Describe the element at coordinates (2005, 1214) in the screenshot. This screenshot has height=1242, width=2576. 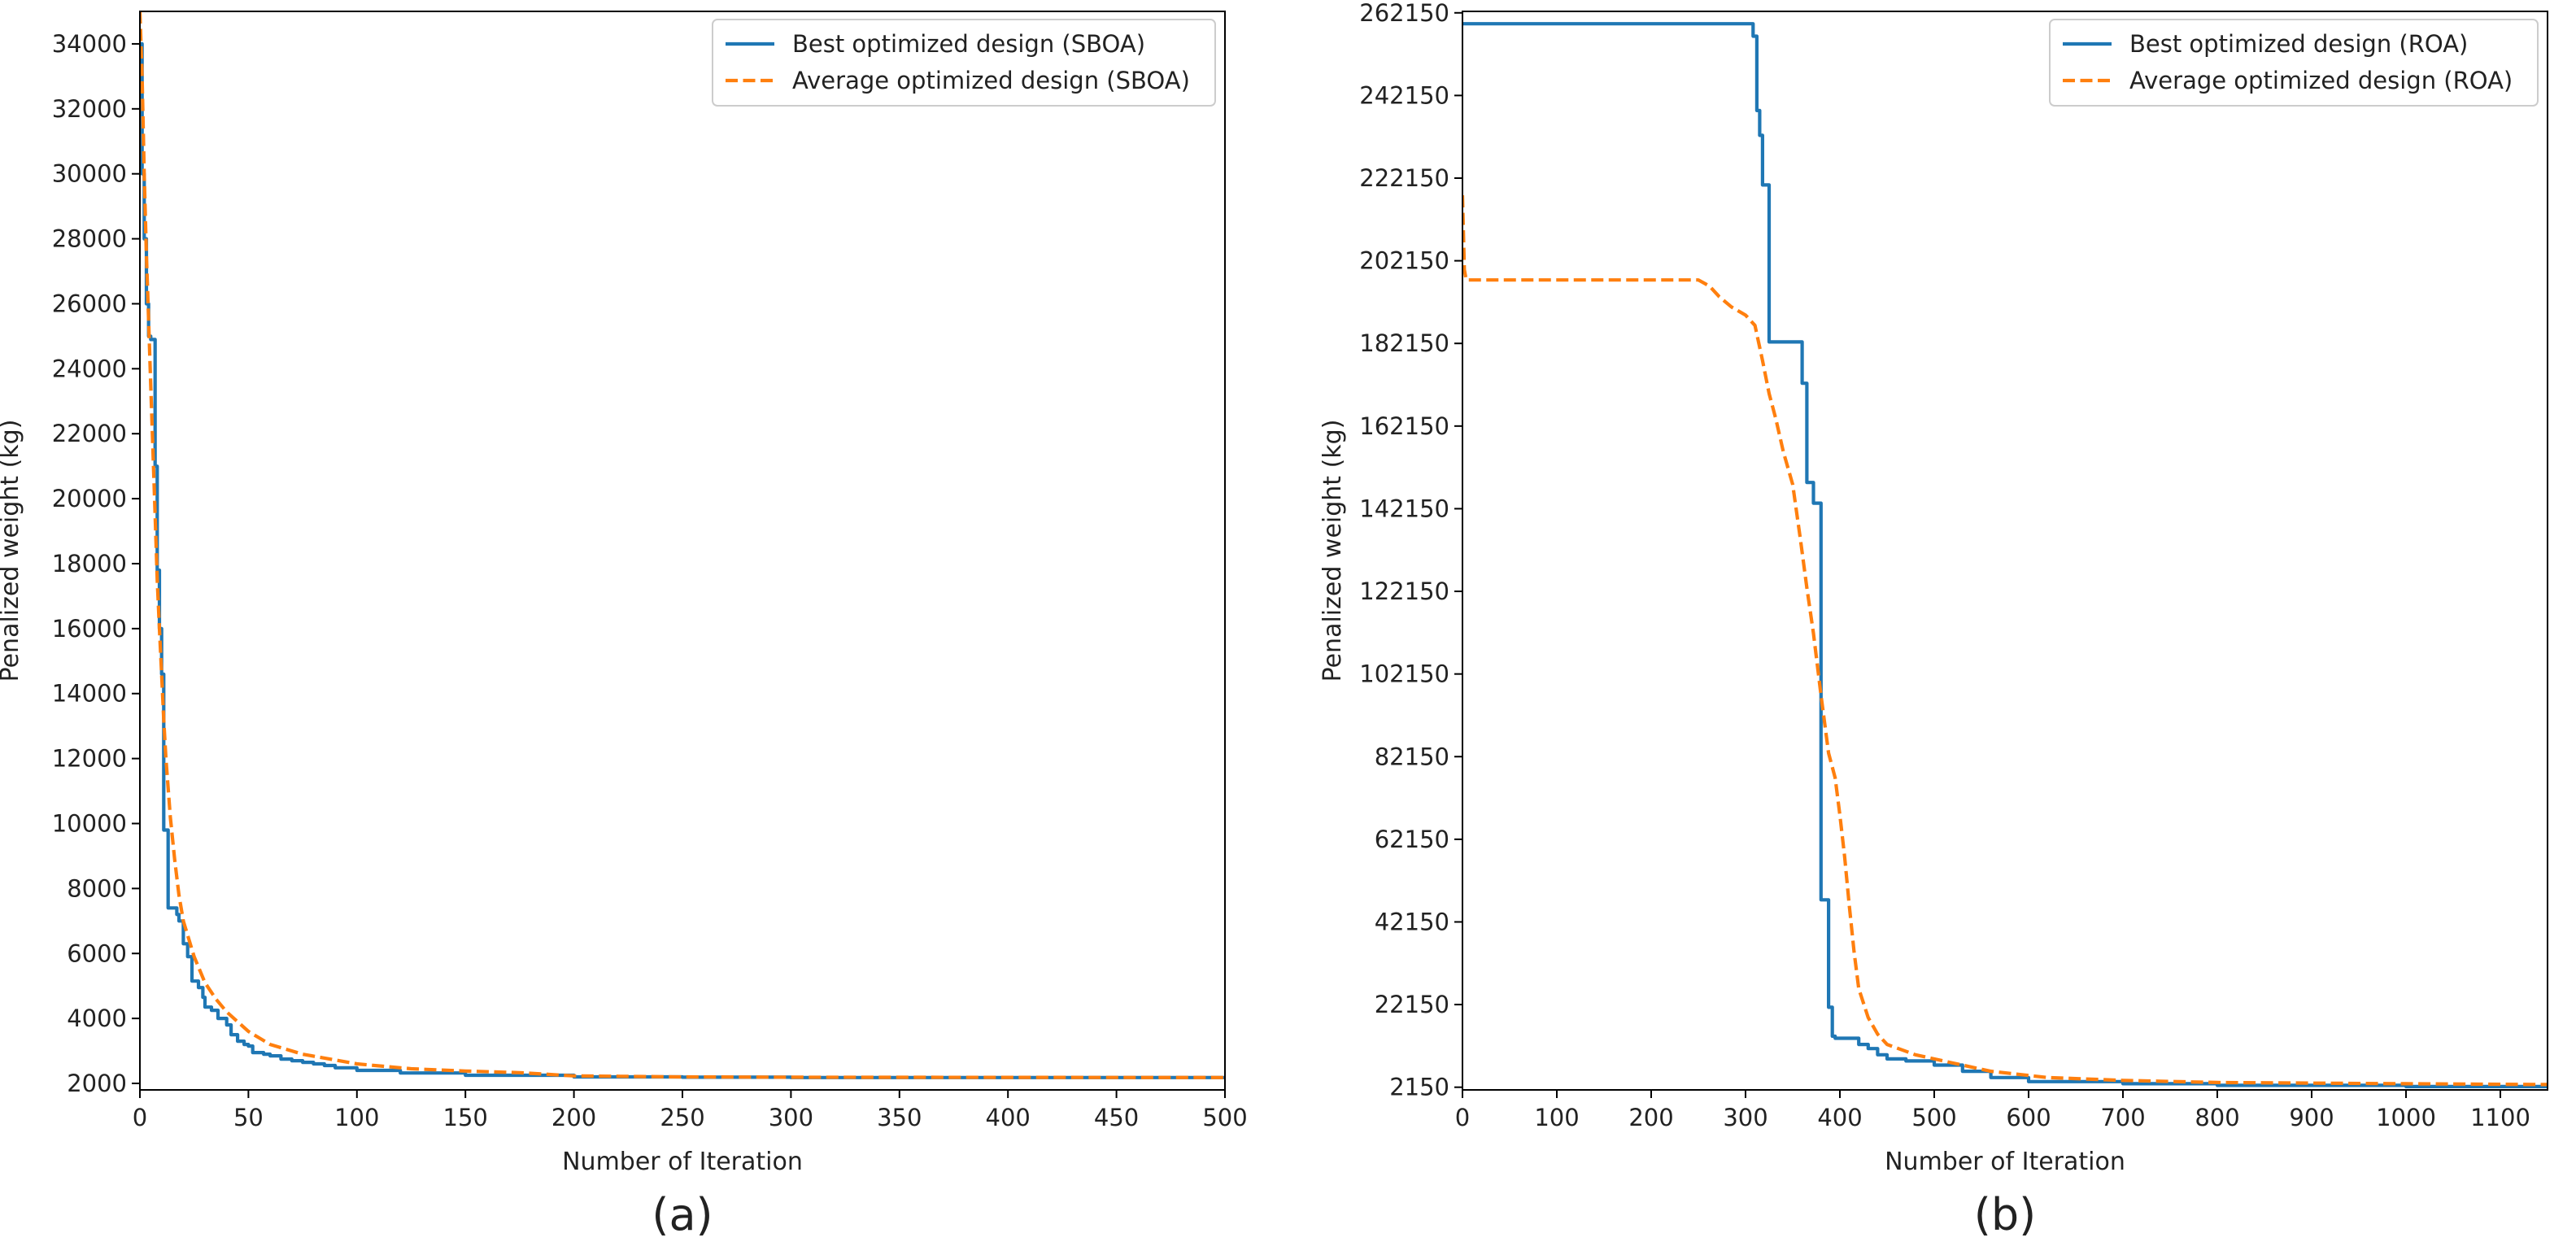
I see `panel-label-b: (b)` at that location.